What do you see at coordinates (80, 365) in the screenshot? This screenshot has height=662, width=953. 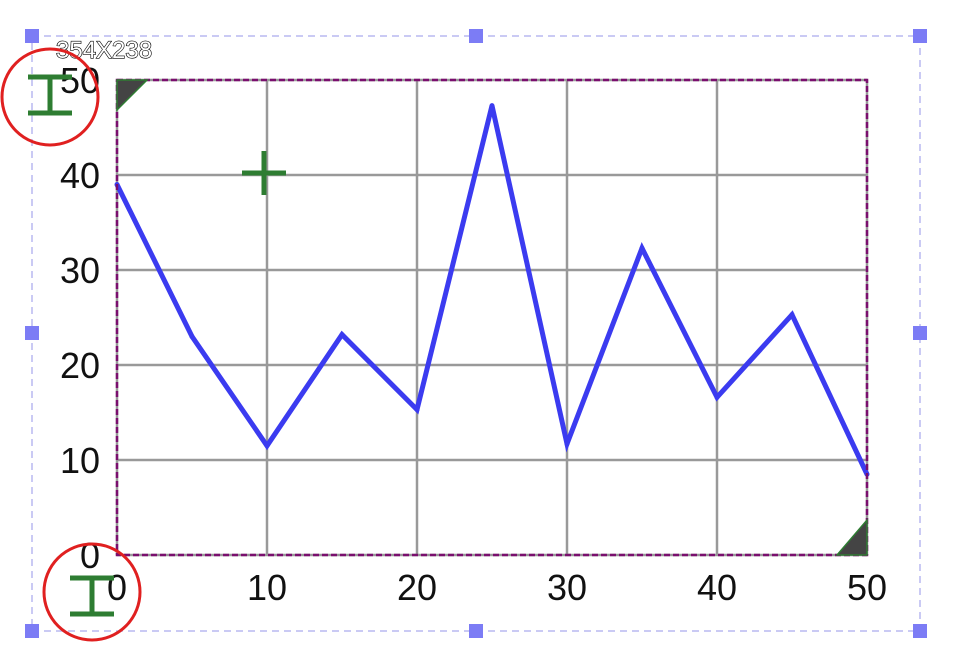 I see `y-tick-label: 20` at bounding box center [80, 365].